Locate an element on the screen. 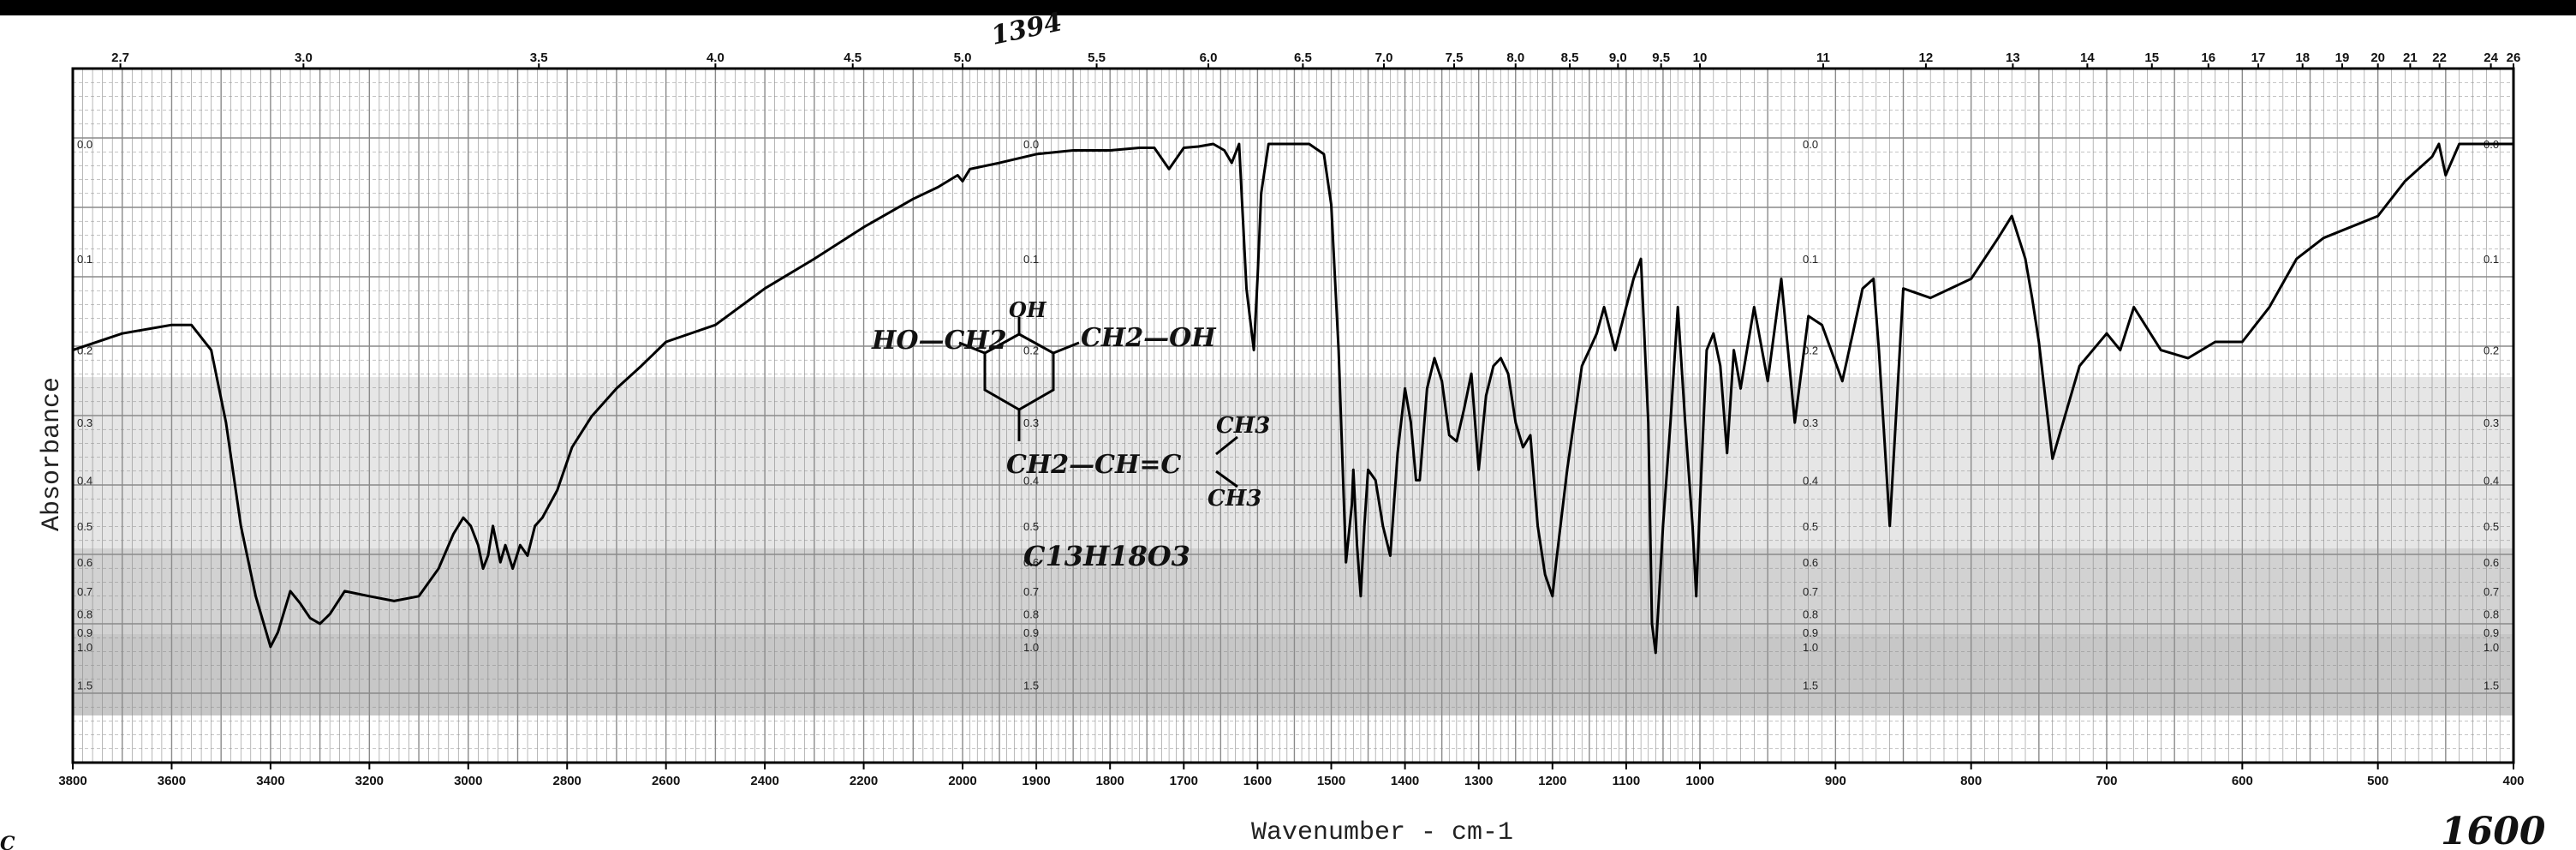 The width and height of the screenshot is (2576, 850). top-black-bar is located at coordinates (1288, 7).